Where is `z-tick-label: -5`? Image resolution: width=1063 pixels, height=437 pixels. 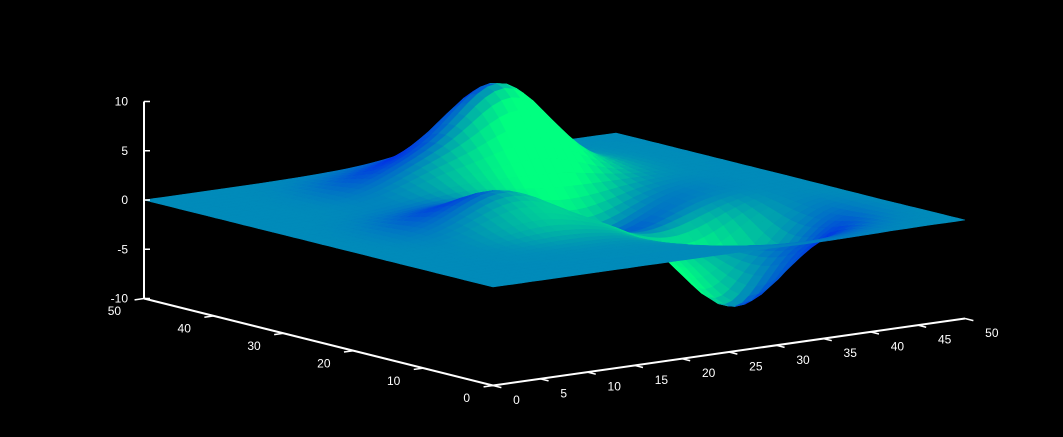
z-tick-label: -5 is located at coordinates (122, 249).